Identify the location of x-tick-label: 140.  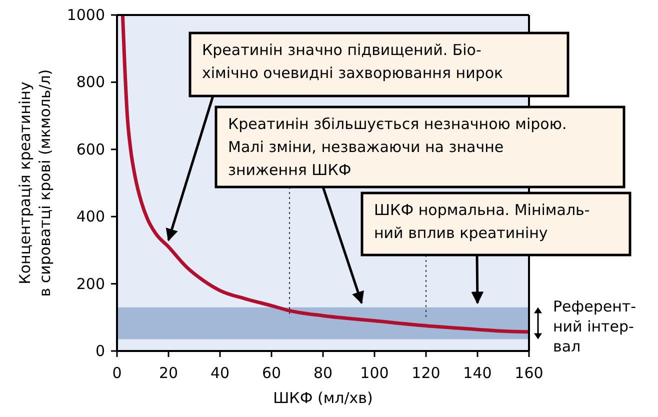
(477, 373).